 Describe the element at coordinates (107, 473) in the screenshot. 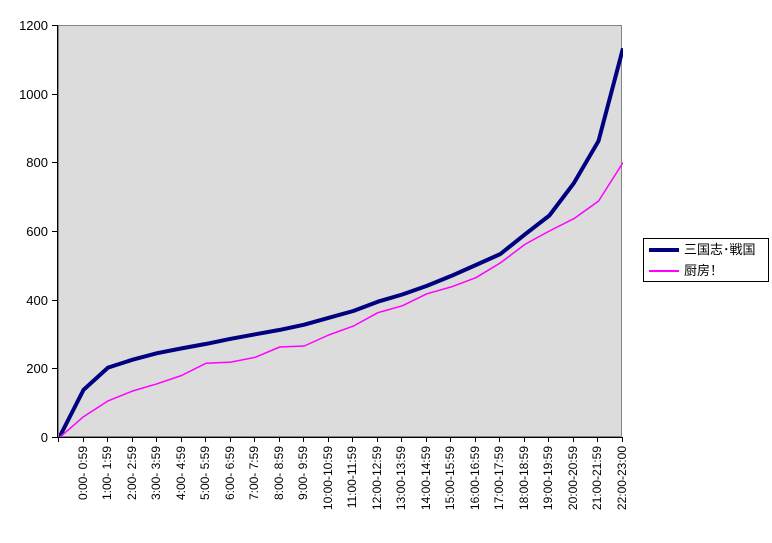

I see `x-axis-label: 1:00- 1:59` at that location.